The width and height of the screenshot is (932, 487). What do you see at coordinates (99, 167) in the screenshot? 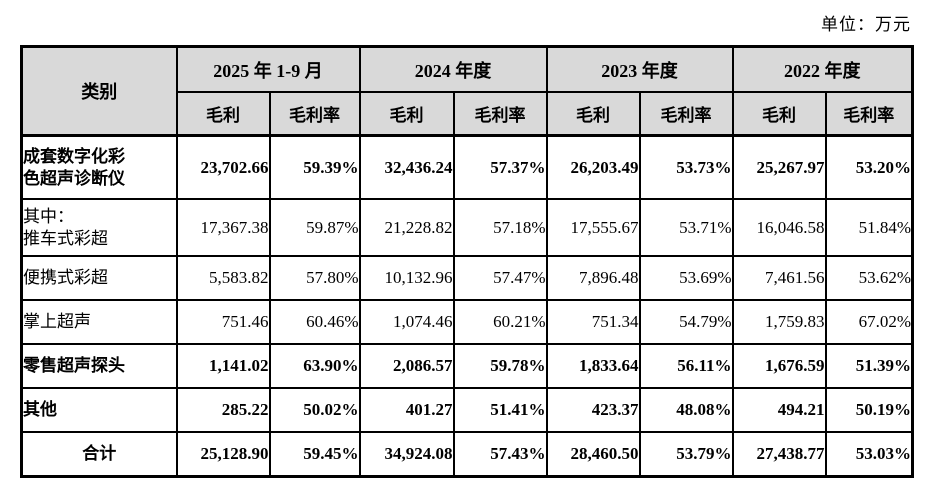
I see `row-label: 成套数字化彩 色超声诊断仪` at bounding box center [99, 167].